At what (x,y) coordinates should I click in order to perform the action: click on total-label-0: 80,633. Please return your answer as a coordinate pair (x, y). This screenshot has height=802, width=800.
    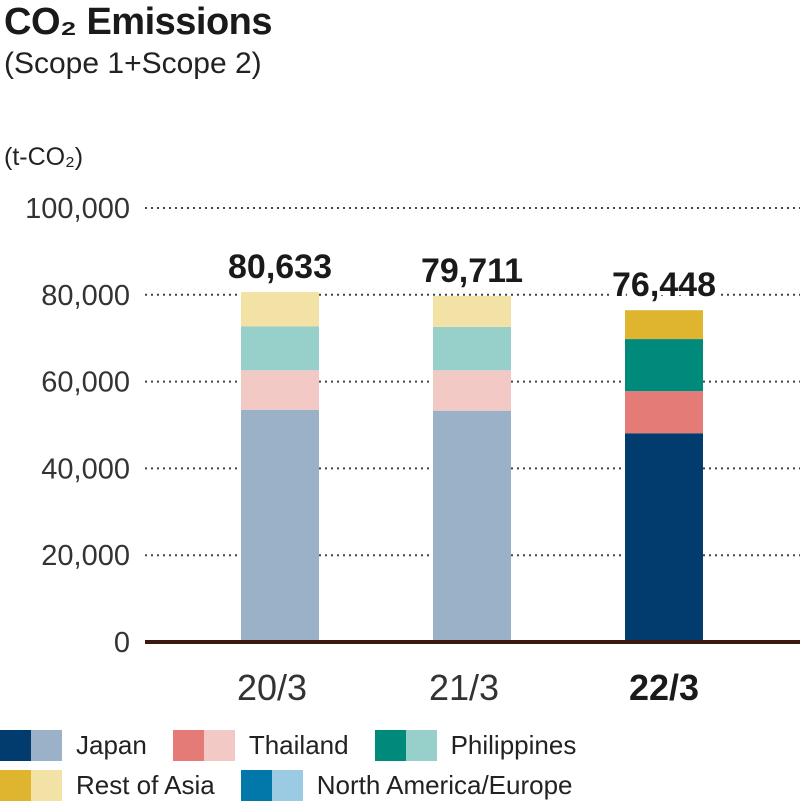
    Looking at the image, I should click on (280, 267).